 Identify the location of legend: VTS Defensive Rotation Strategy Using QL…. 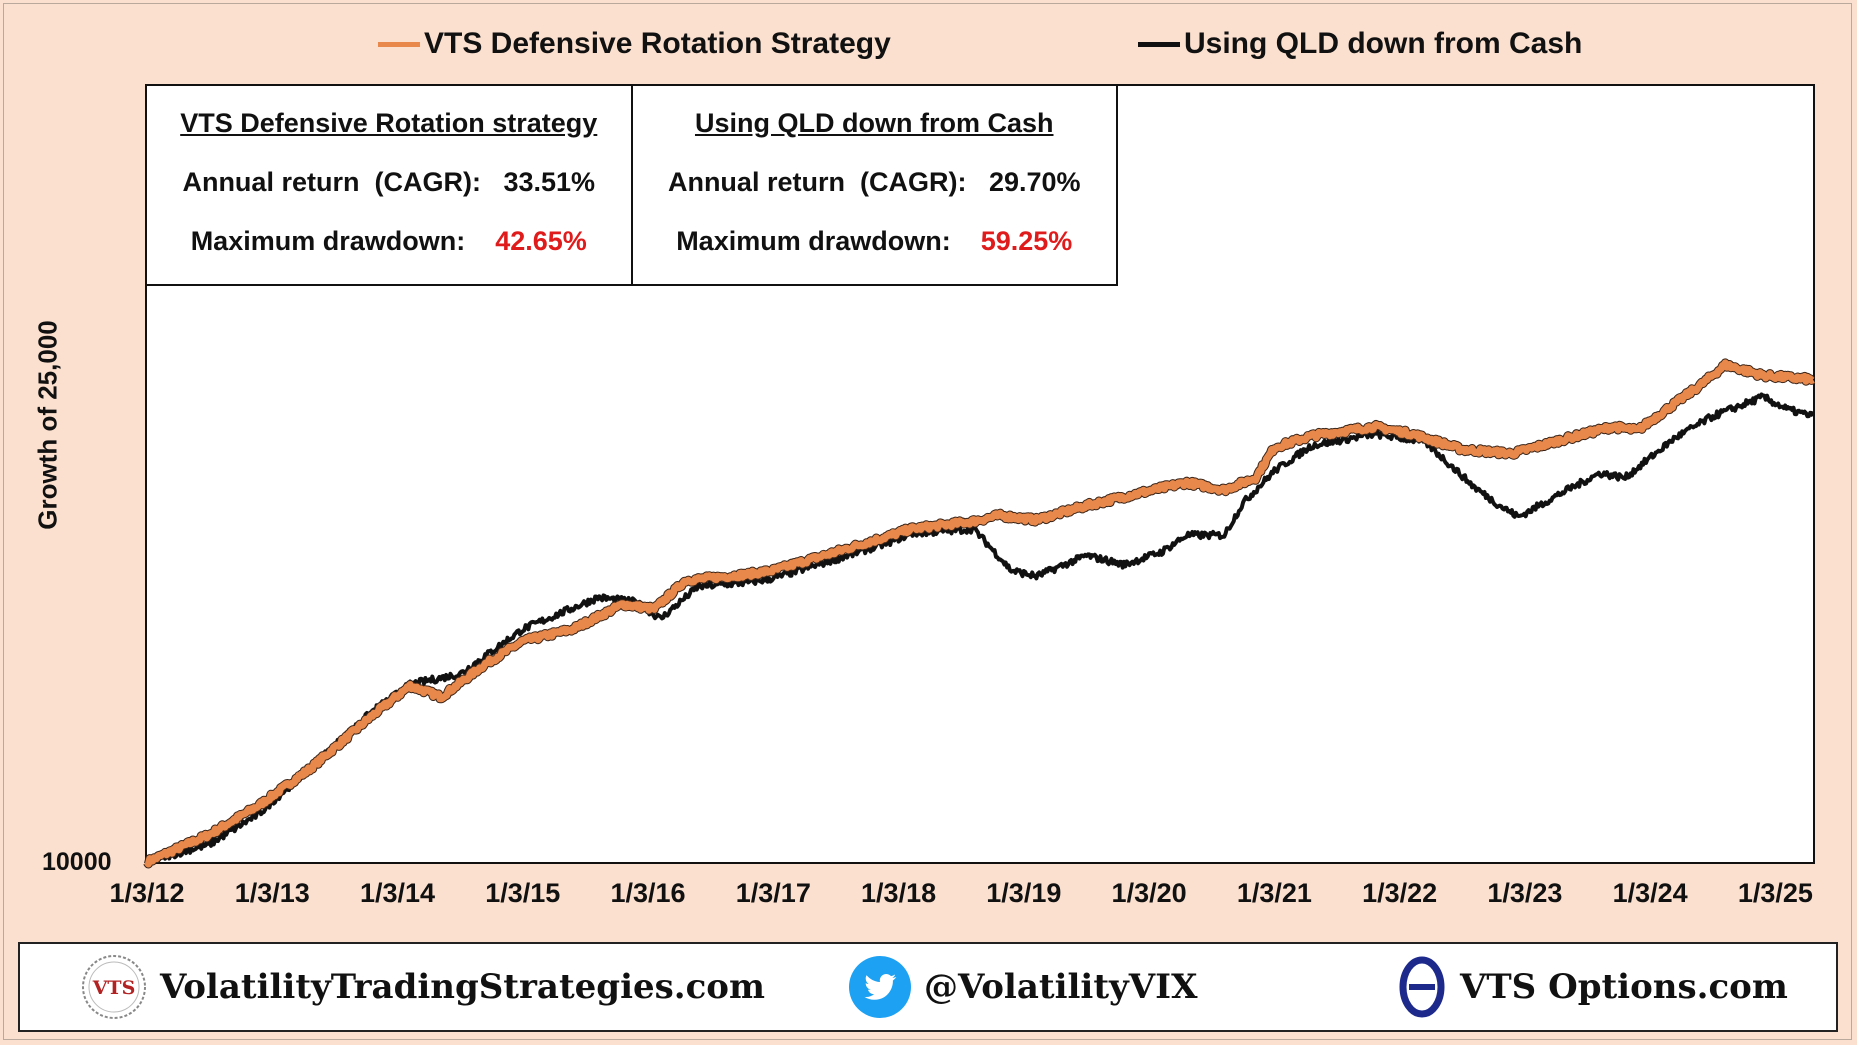
(928, 44).